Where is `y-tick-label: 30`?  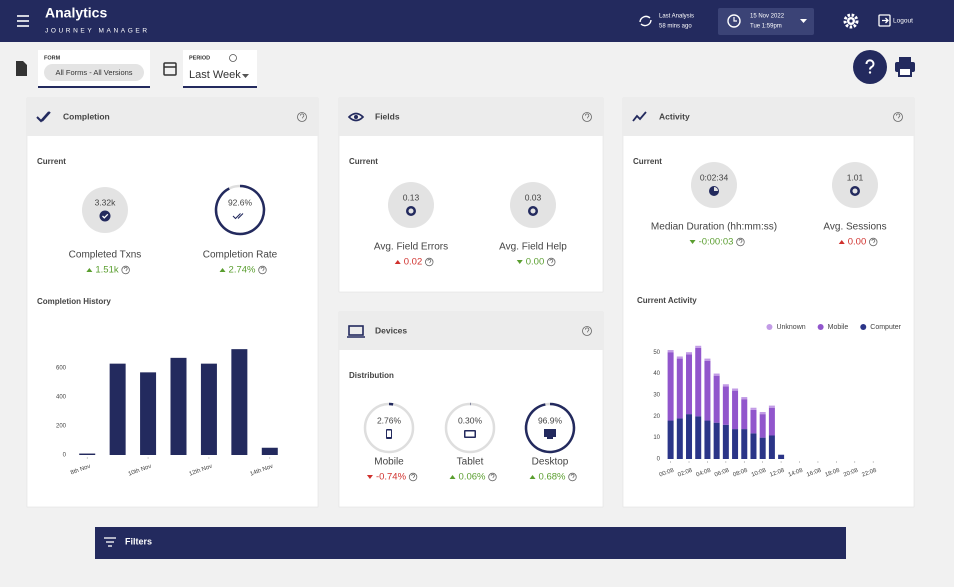
y-tick-label: 30 is located at coordinates (656, 395).